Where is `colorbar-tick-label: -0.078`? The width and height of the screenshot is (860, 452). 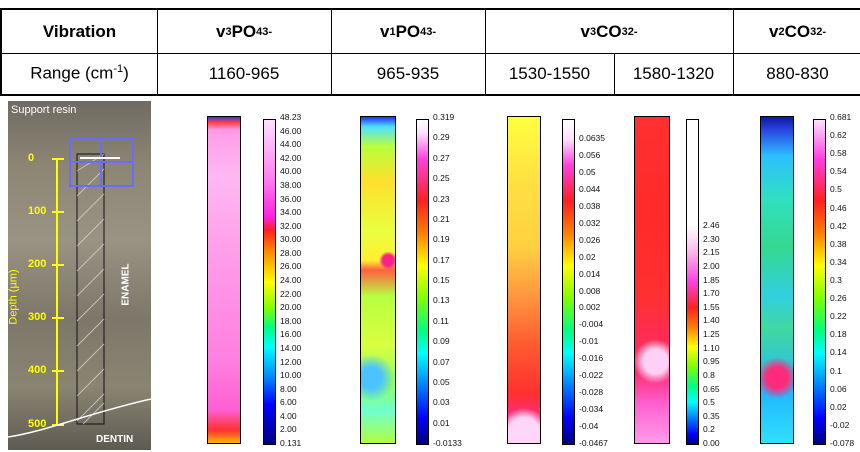
colorbar-tick-label: -0.078 is located at coordinates (842, 443).